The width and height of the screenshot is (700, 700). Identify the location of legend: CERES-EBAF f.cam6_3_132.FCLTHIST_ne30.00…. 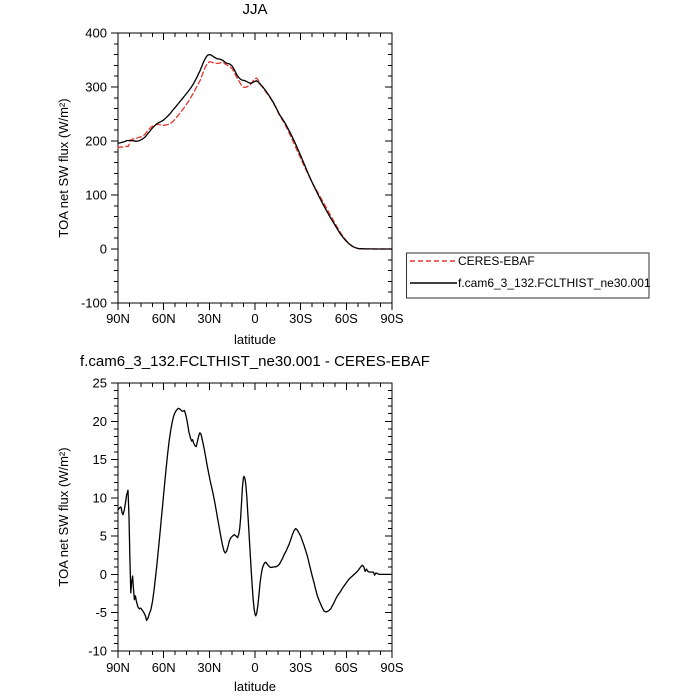
(528, 275).